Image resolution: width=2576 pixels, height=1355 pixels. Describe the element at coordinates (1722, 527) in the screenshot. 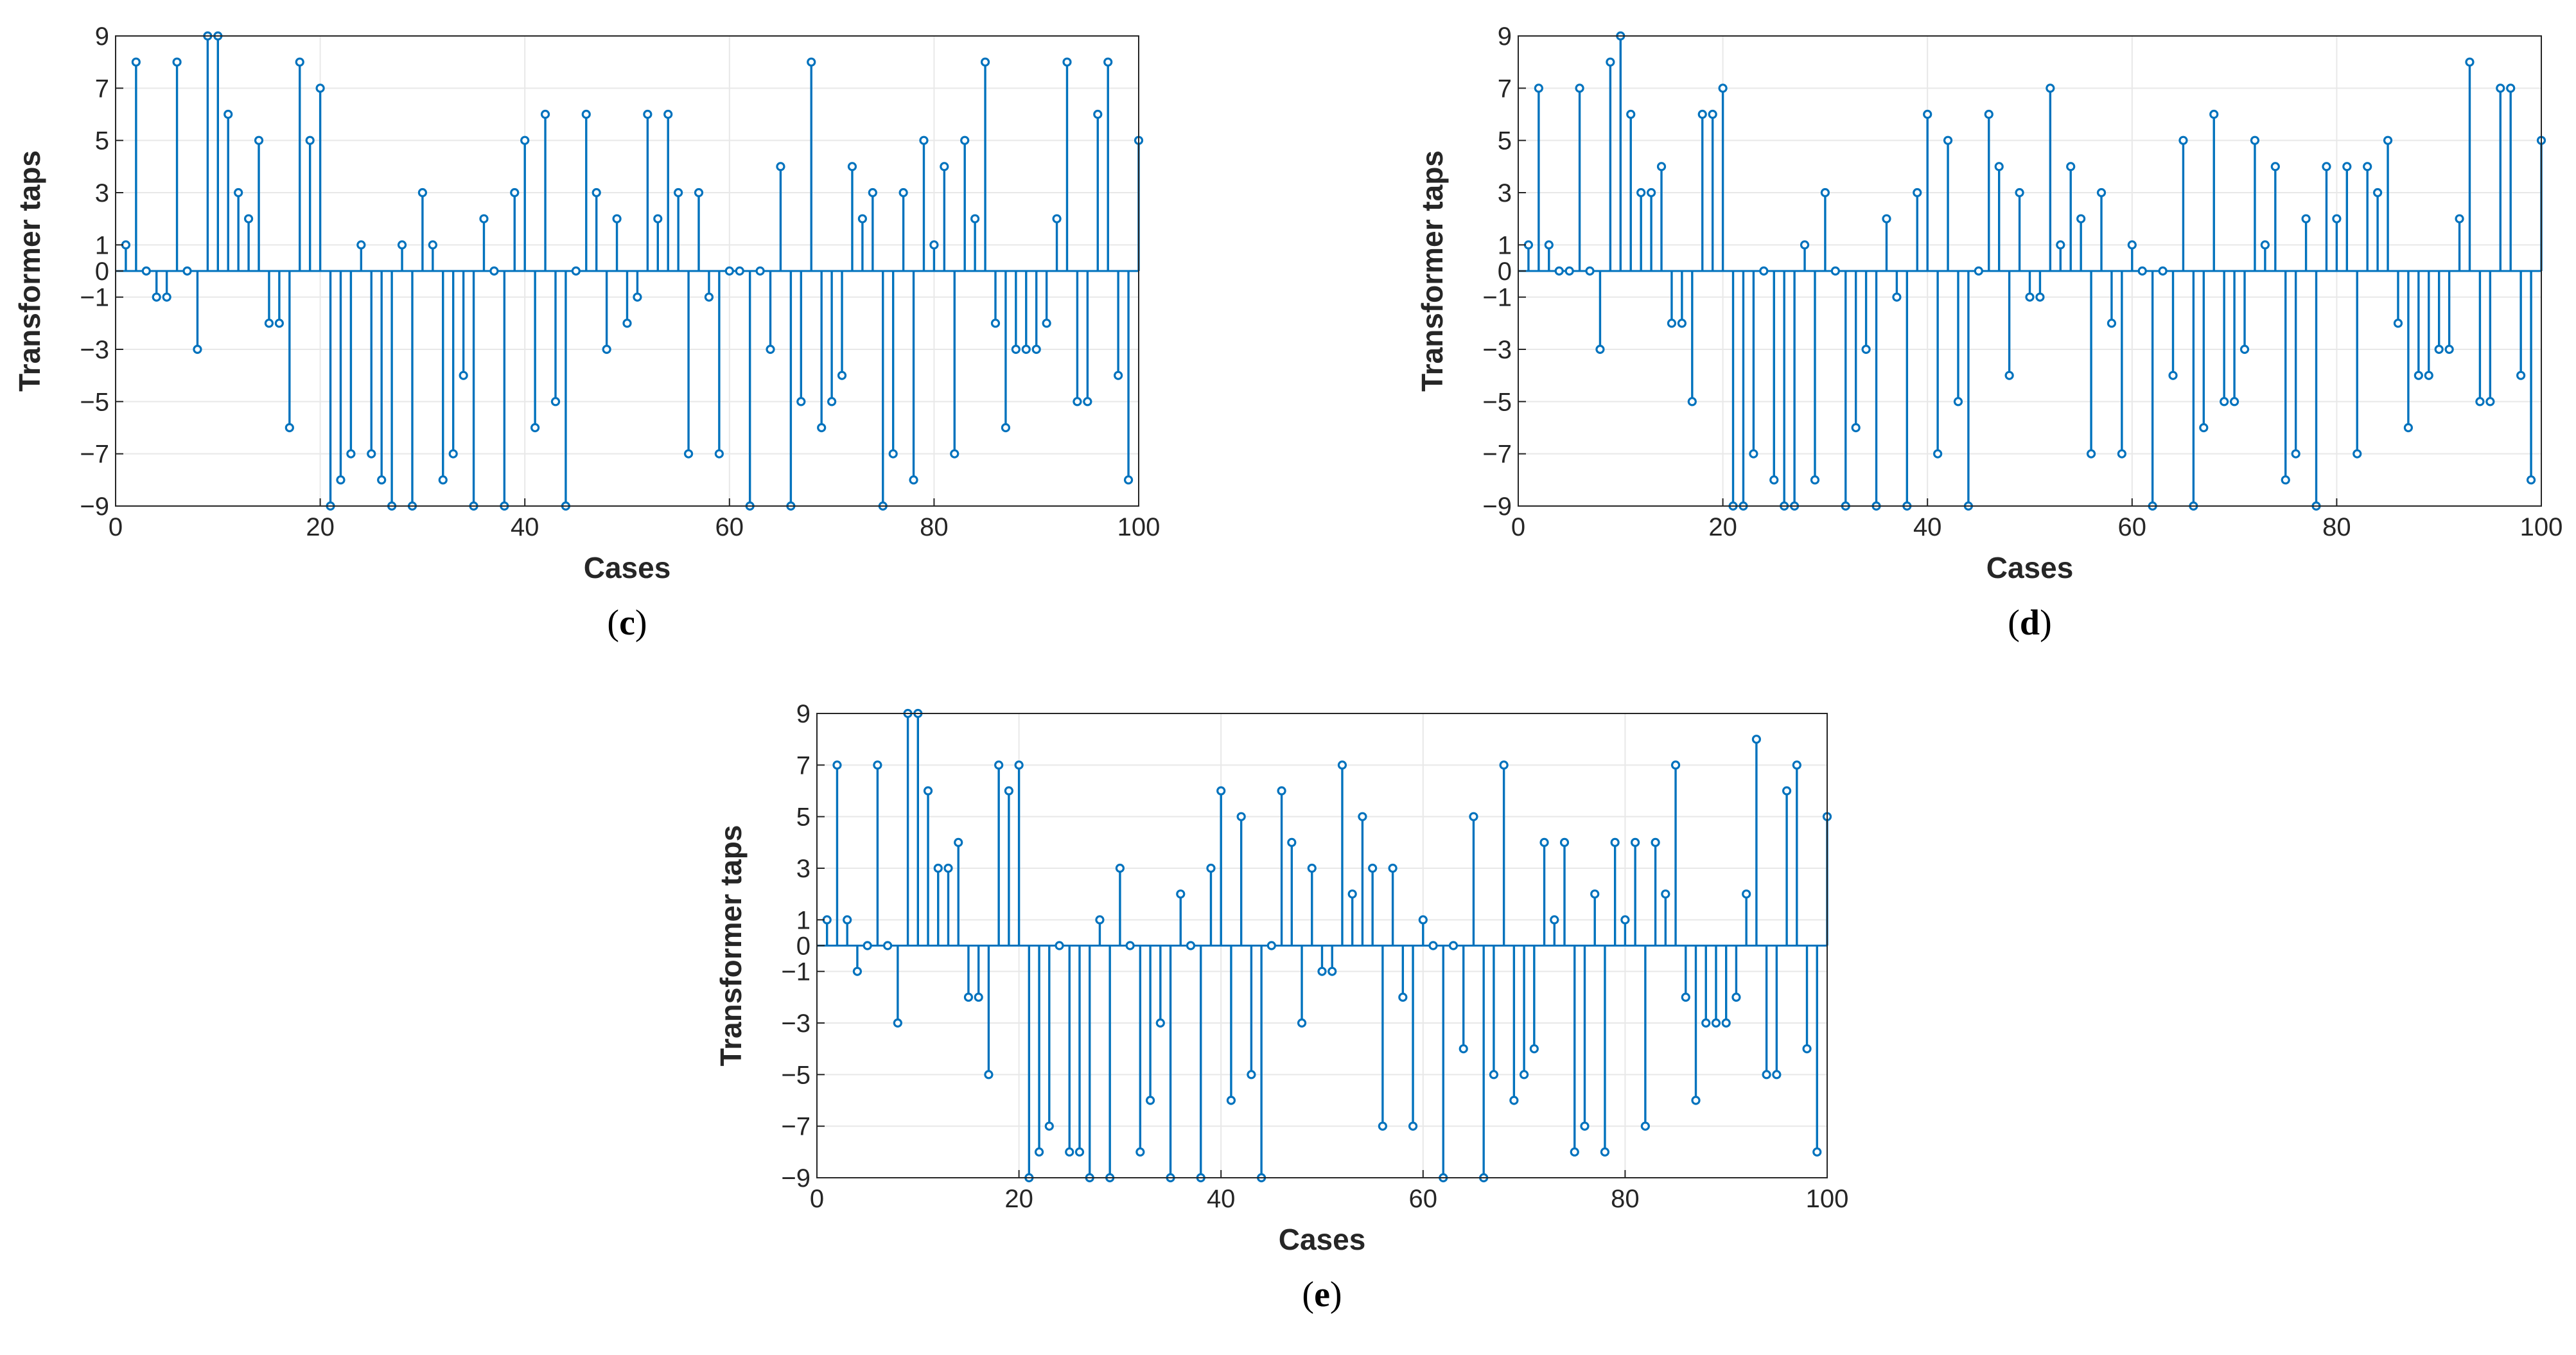

I see `panel-d-x-tick-label: 20` at that location.